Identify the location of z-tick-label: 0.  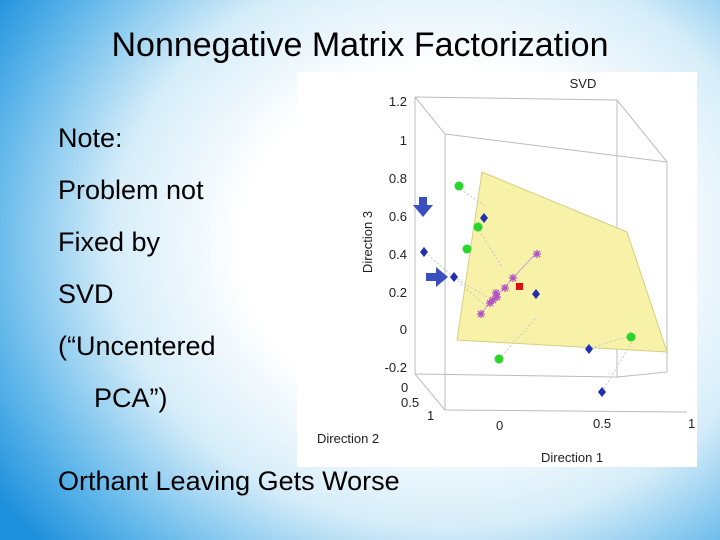
(403, 329).